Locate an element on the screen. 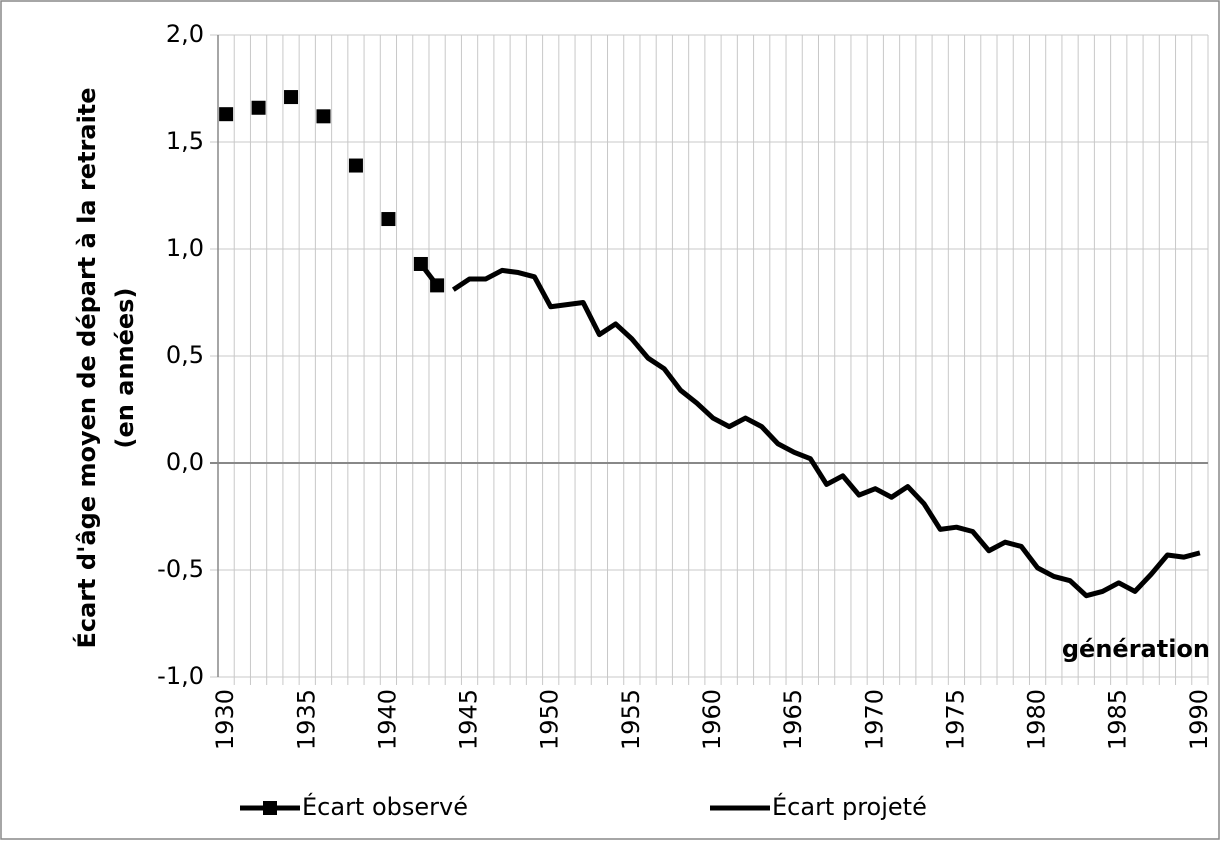  y-tick-label: -1,0 is located at coordinates (180, 676).